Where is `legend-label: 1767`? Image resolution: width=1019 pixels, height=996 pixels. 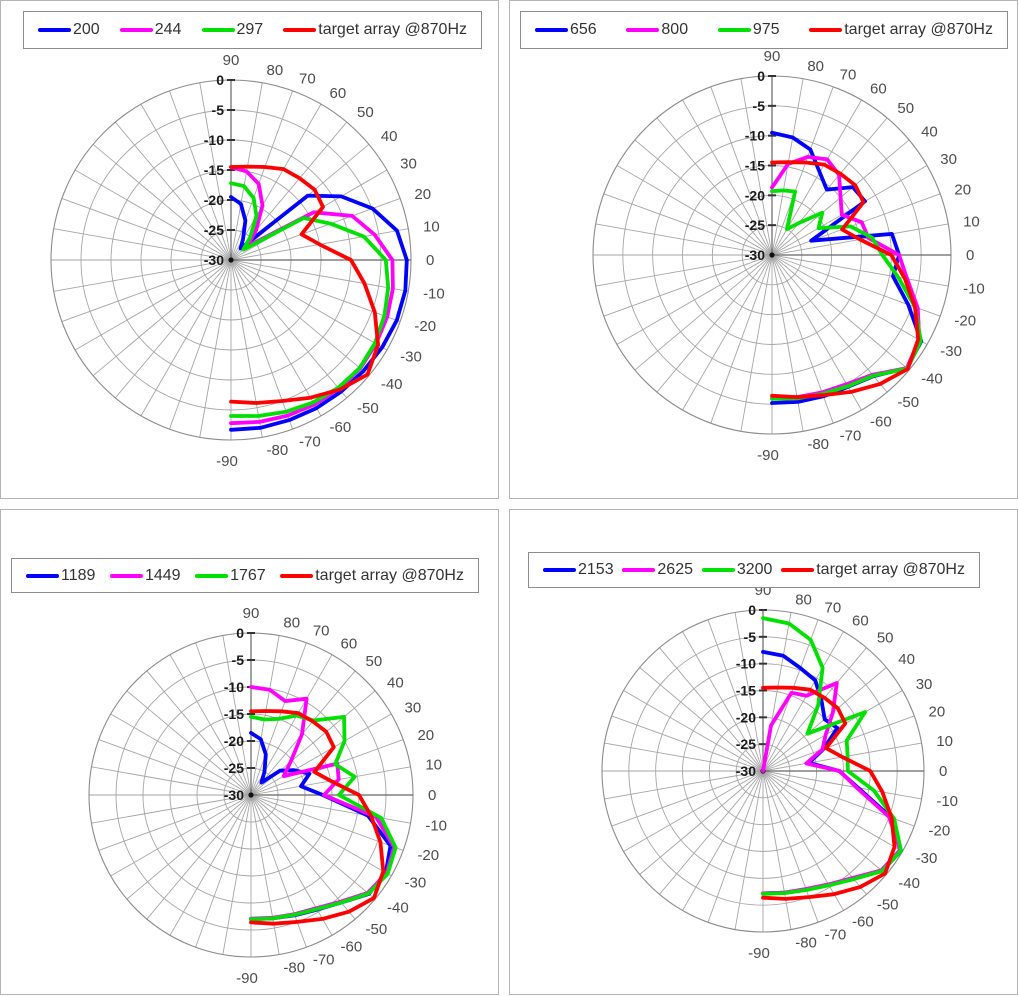
legend-label: 1767 is located at coordinates (248, 575).